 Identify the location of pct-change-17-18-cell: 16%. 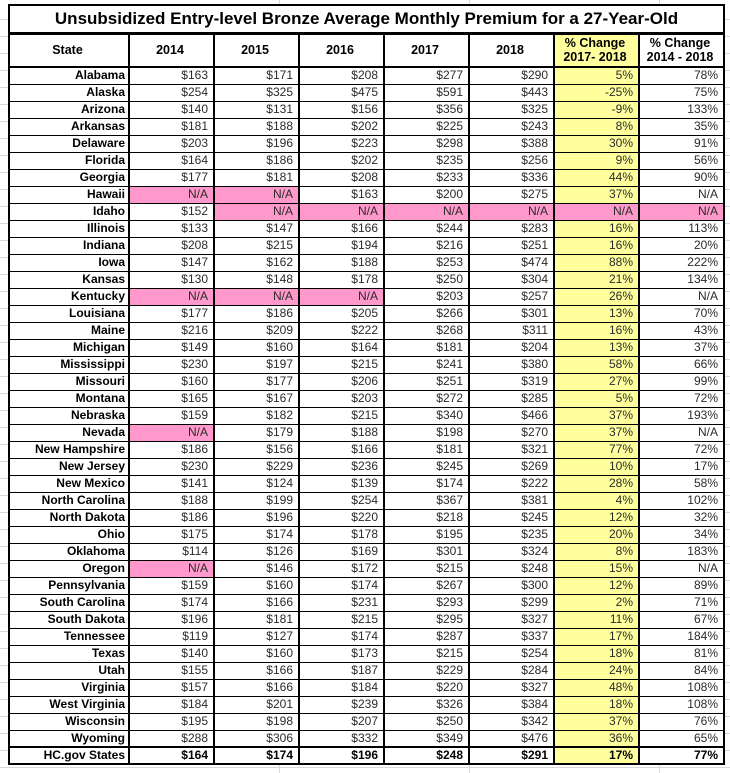
(596, 330).